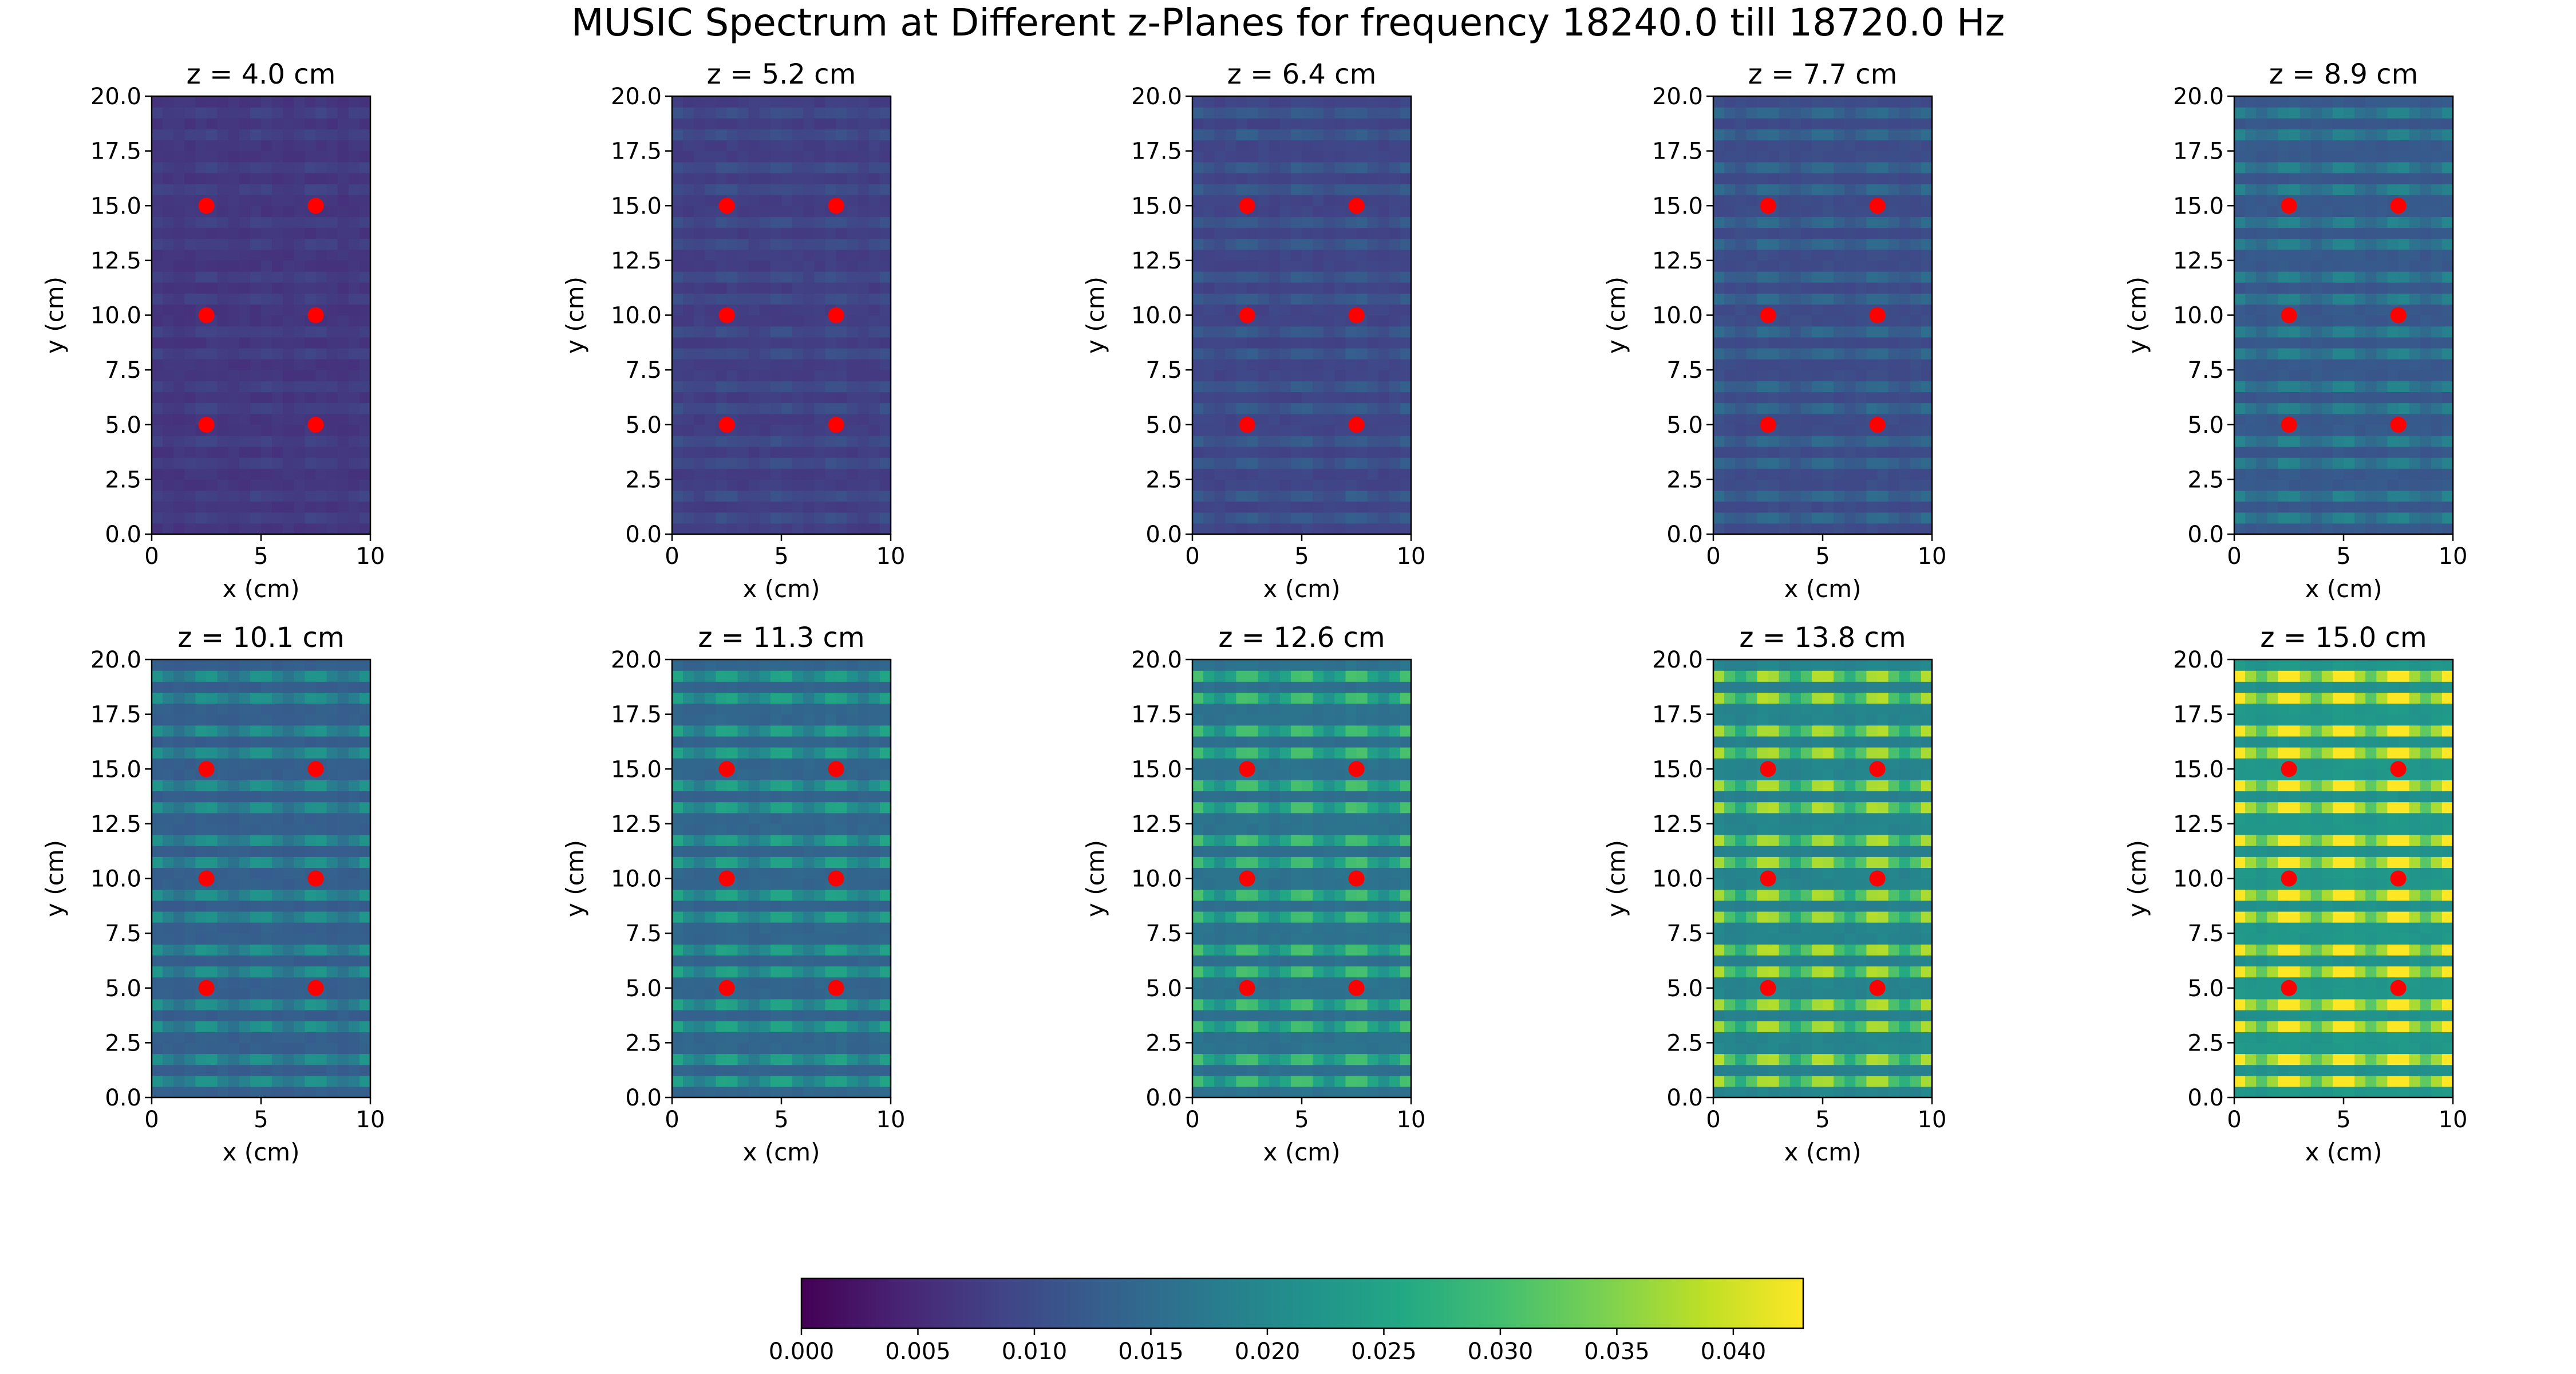  What do you see at coordinates (802, 1352) in the screenshot?
I see `colorbar-tick-label: 0.000` at bounding box center [802, 1352].